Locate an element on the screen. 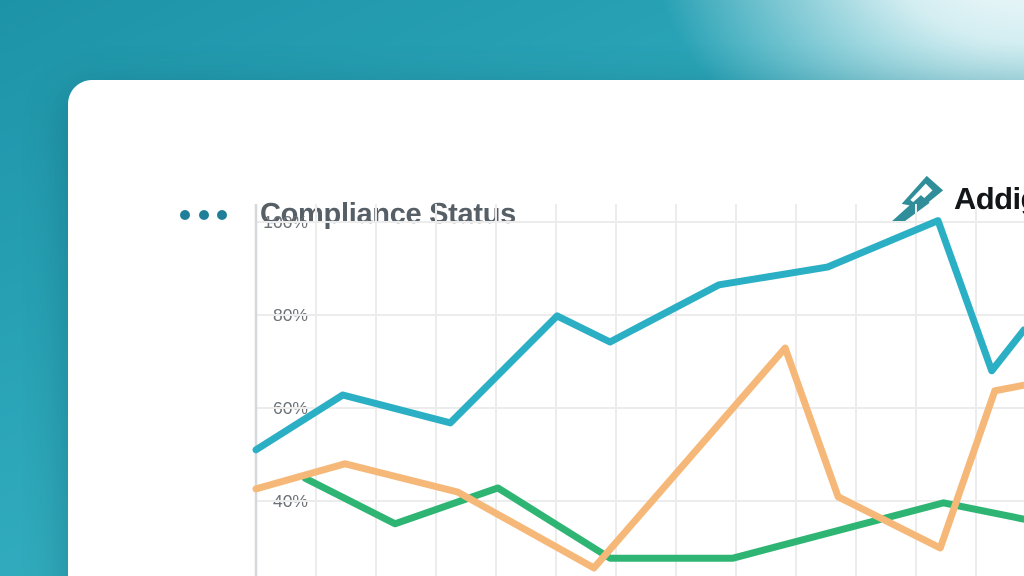 The image size is (1024, 576). addigy-logo: Addigy is located at coordinates (957, 199).